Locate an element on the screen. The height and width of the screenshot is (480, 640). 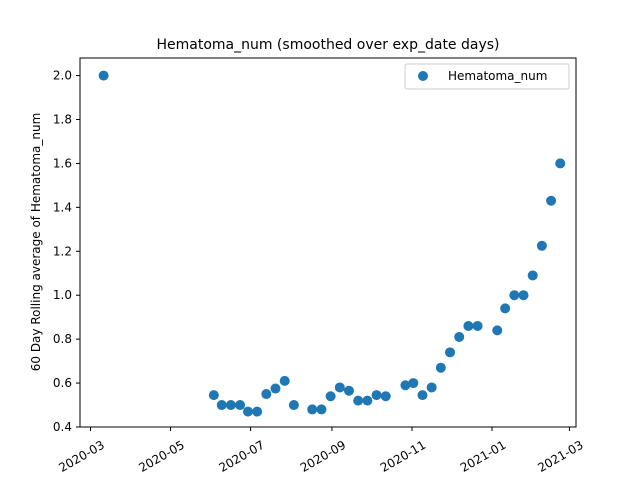
y-axis-label: 60 Day Rolling average of Hematoma_num is located at coordinates (36, 242).